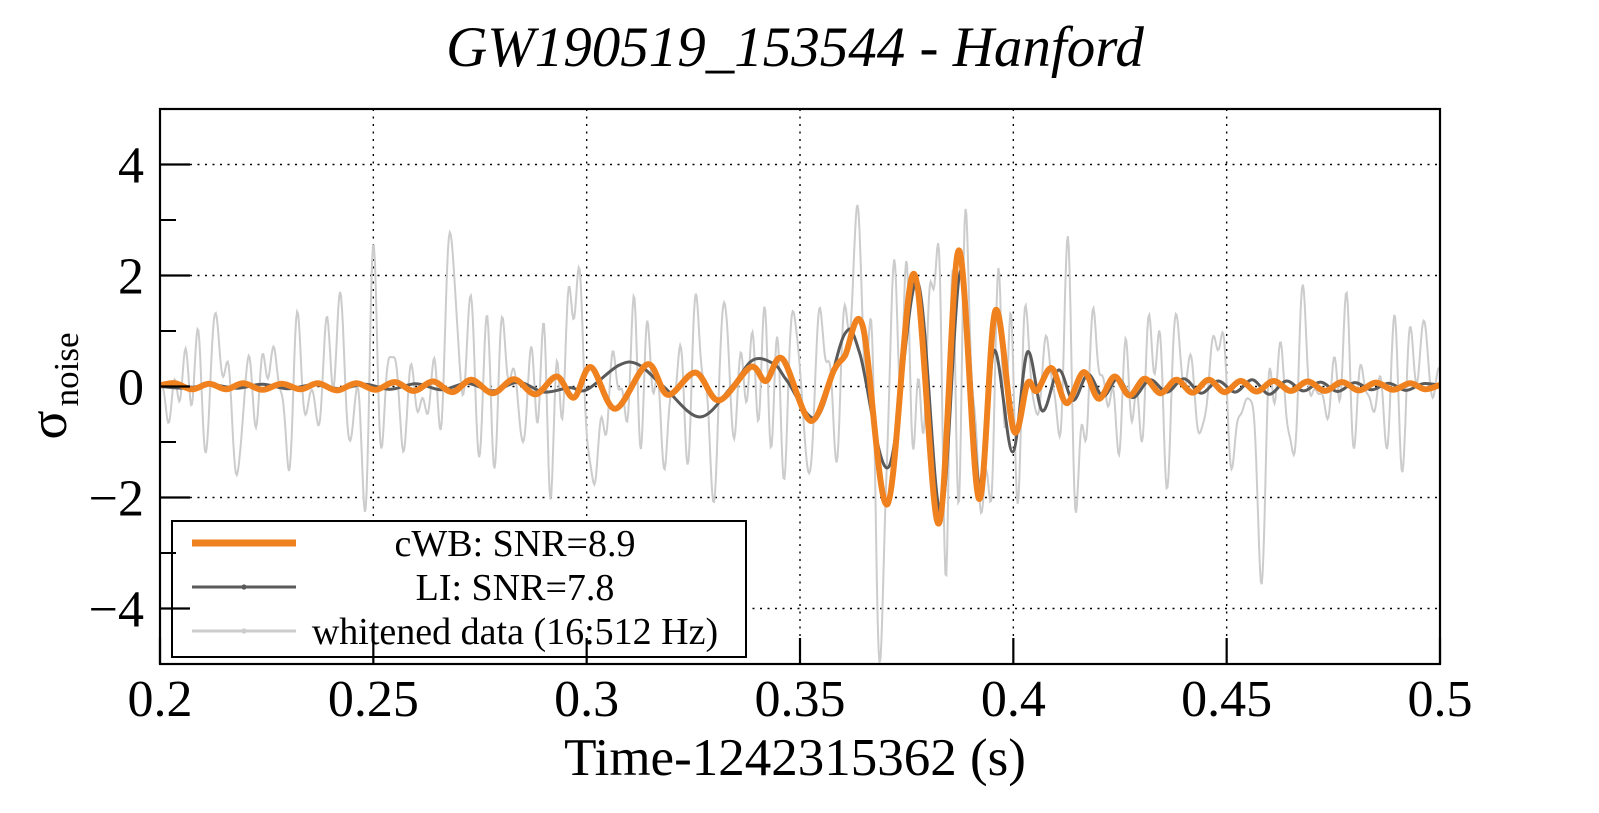 The image size is (1599, 813). Describe the element at coordinates (131, 388) in the screenshot. I see `y-tick-label: 0` at that location.